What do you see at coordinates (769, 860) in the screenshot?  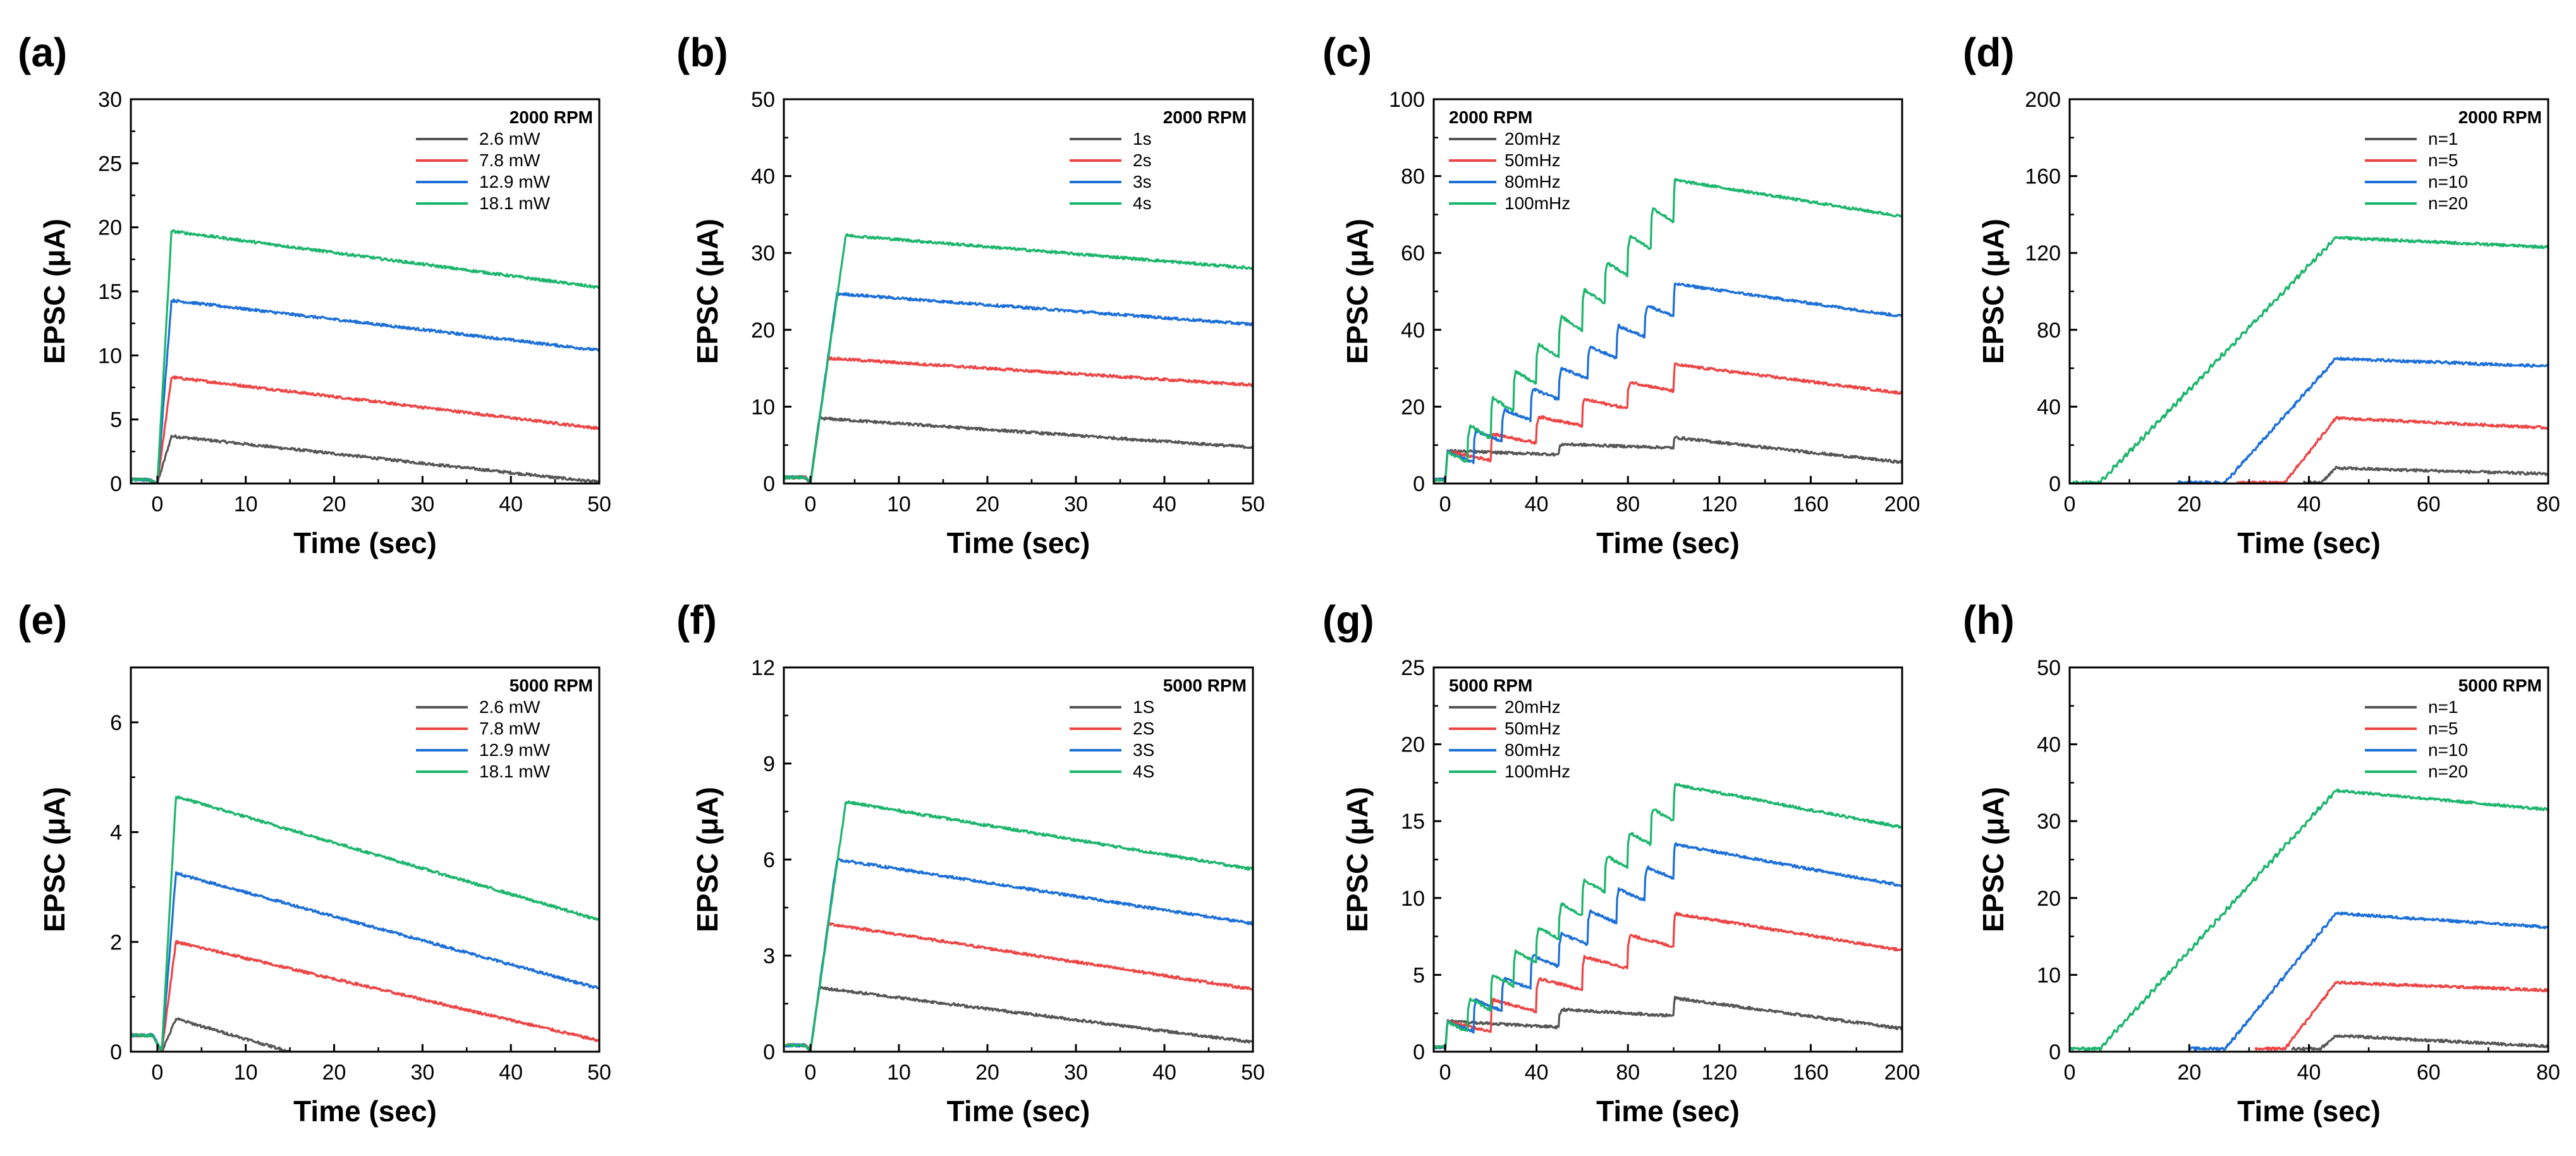 I see `y-tick-label: 6` at bounding box center [769, 860].